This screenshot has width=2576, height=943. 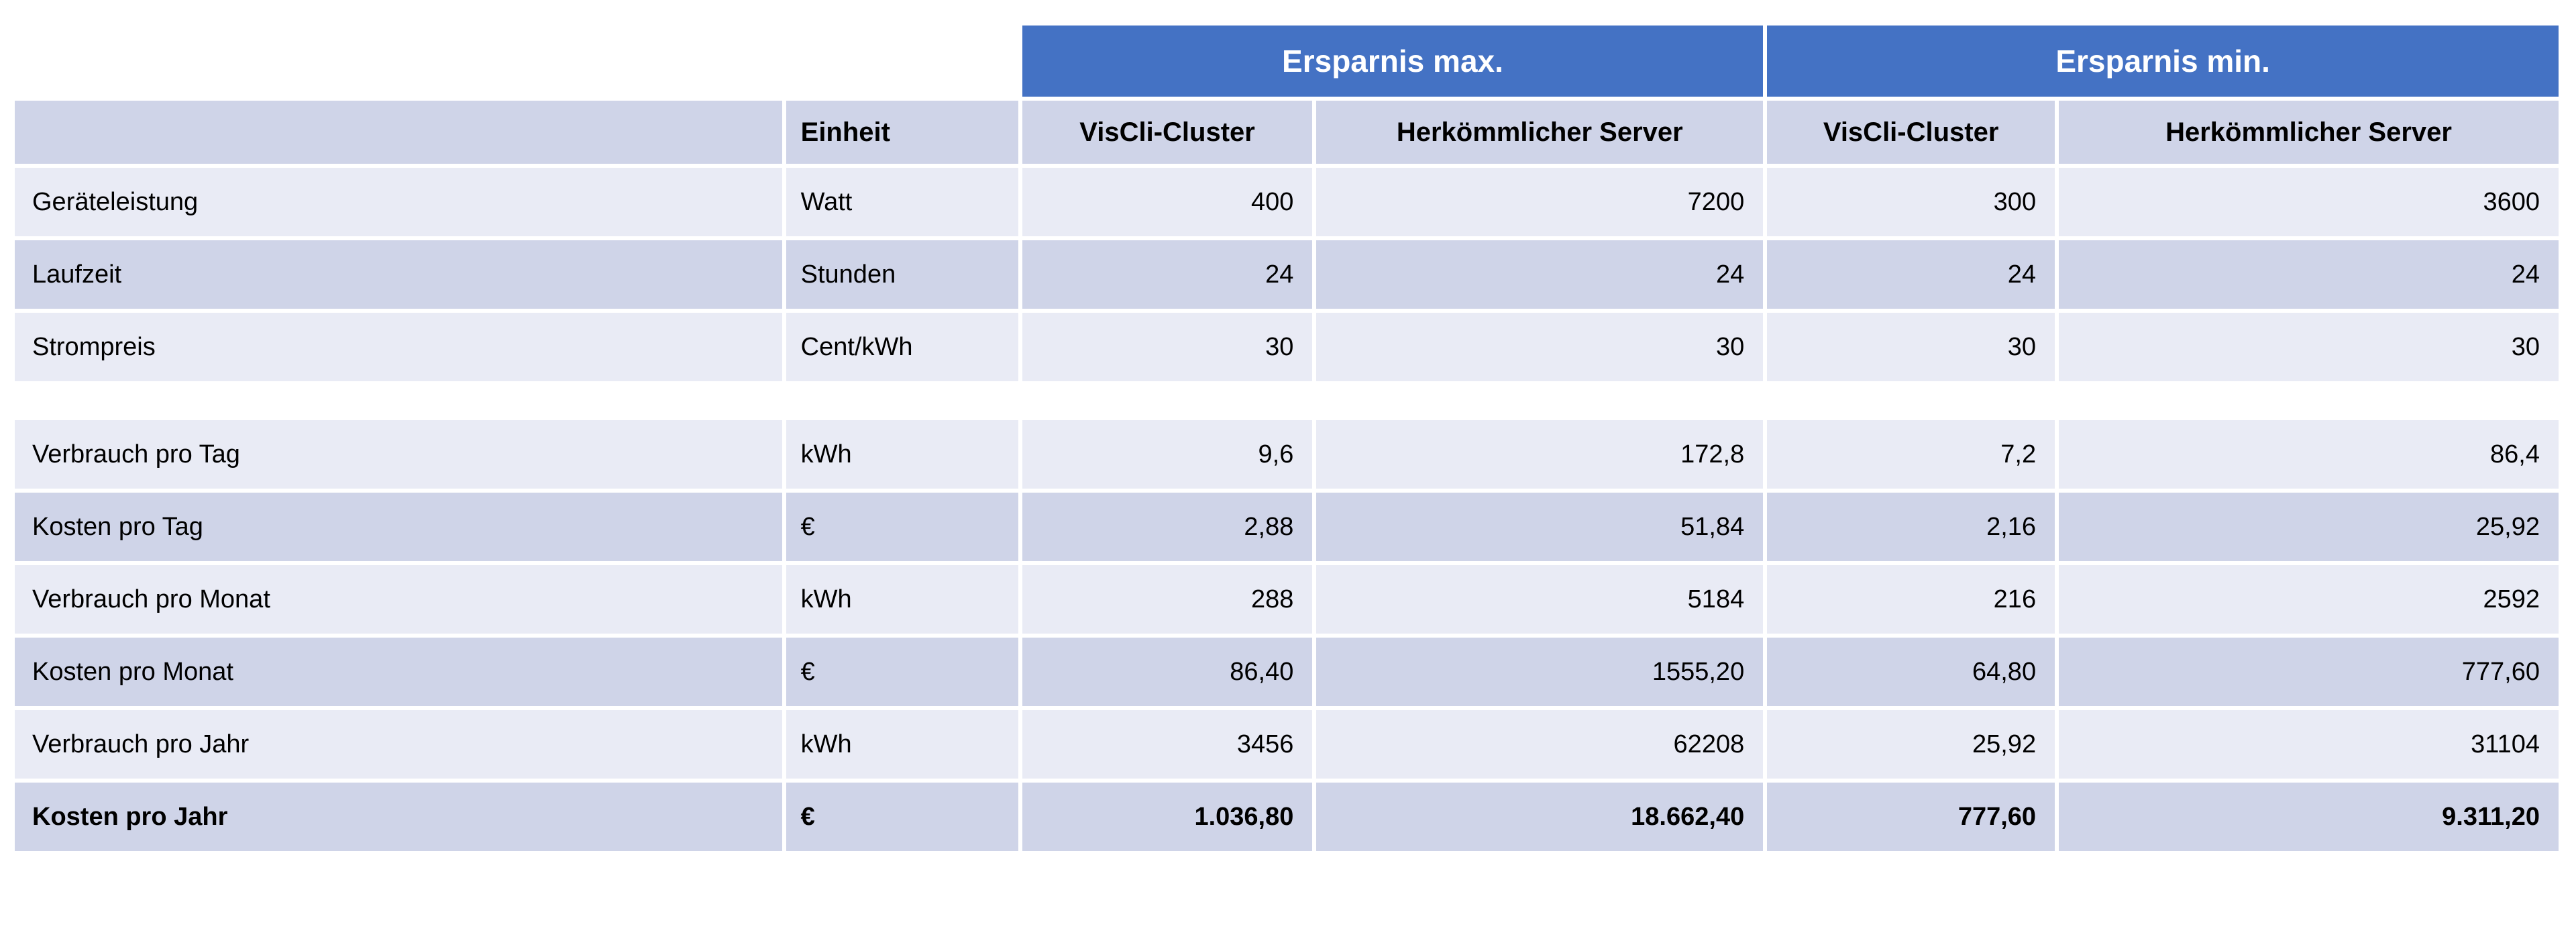 What do you see at coordinates (1167, 599) in the screenshot?
I see `value-cell: 288` at bounding box center [1167, 599].